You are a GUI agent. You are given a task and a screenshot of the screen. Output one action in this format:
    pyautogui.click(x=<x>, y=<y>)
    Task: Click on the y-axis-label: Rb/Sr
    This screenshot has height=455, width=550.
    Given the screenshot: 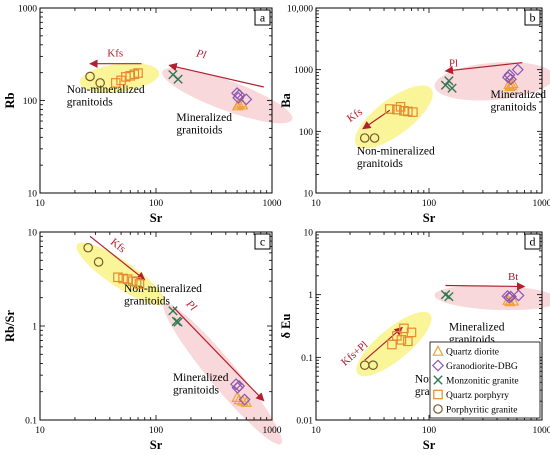 What is the action you would take?
    pyautogui.click(x=10, y=326)
    